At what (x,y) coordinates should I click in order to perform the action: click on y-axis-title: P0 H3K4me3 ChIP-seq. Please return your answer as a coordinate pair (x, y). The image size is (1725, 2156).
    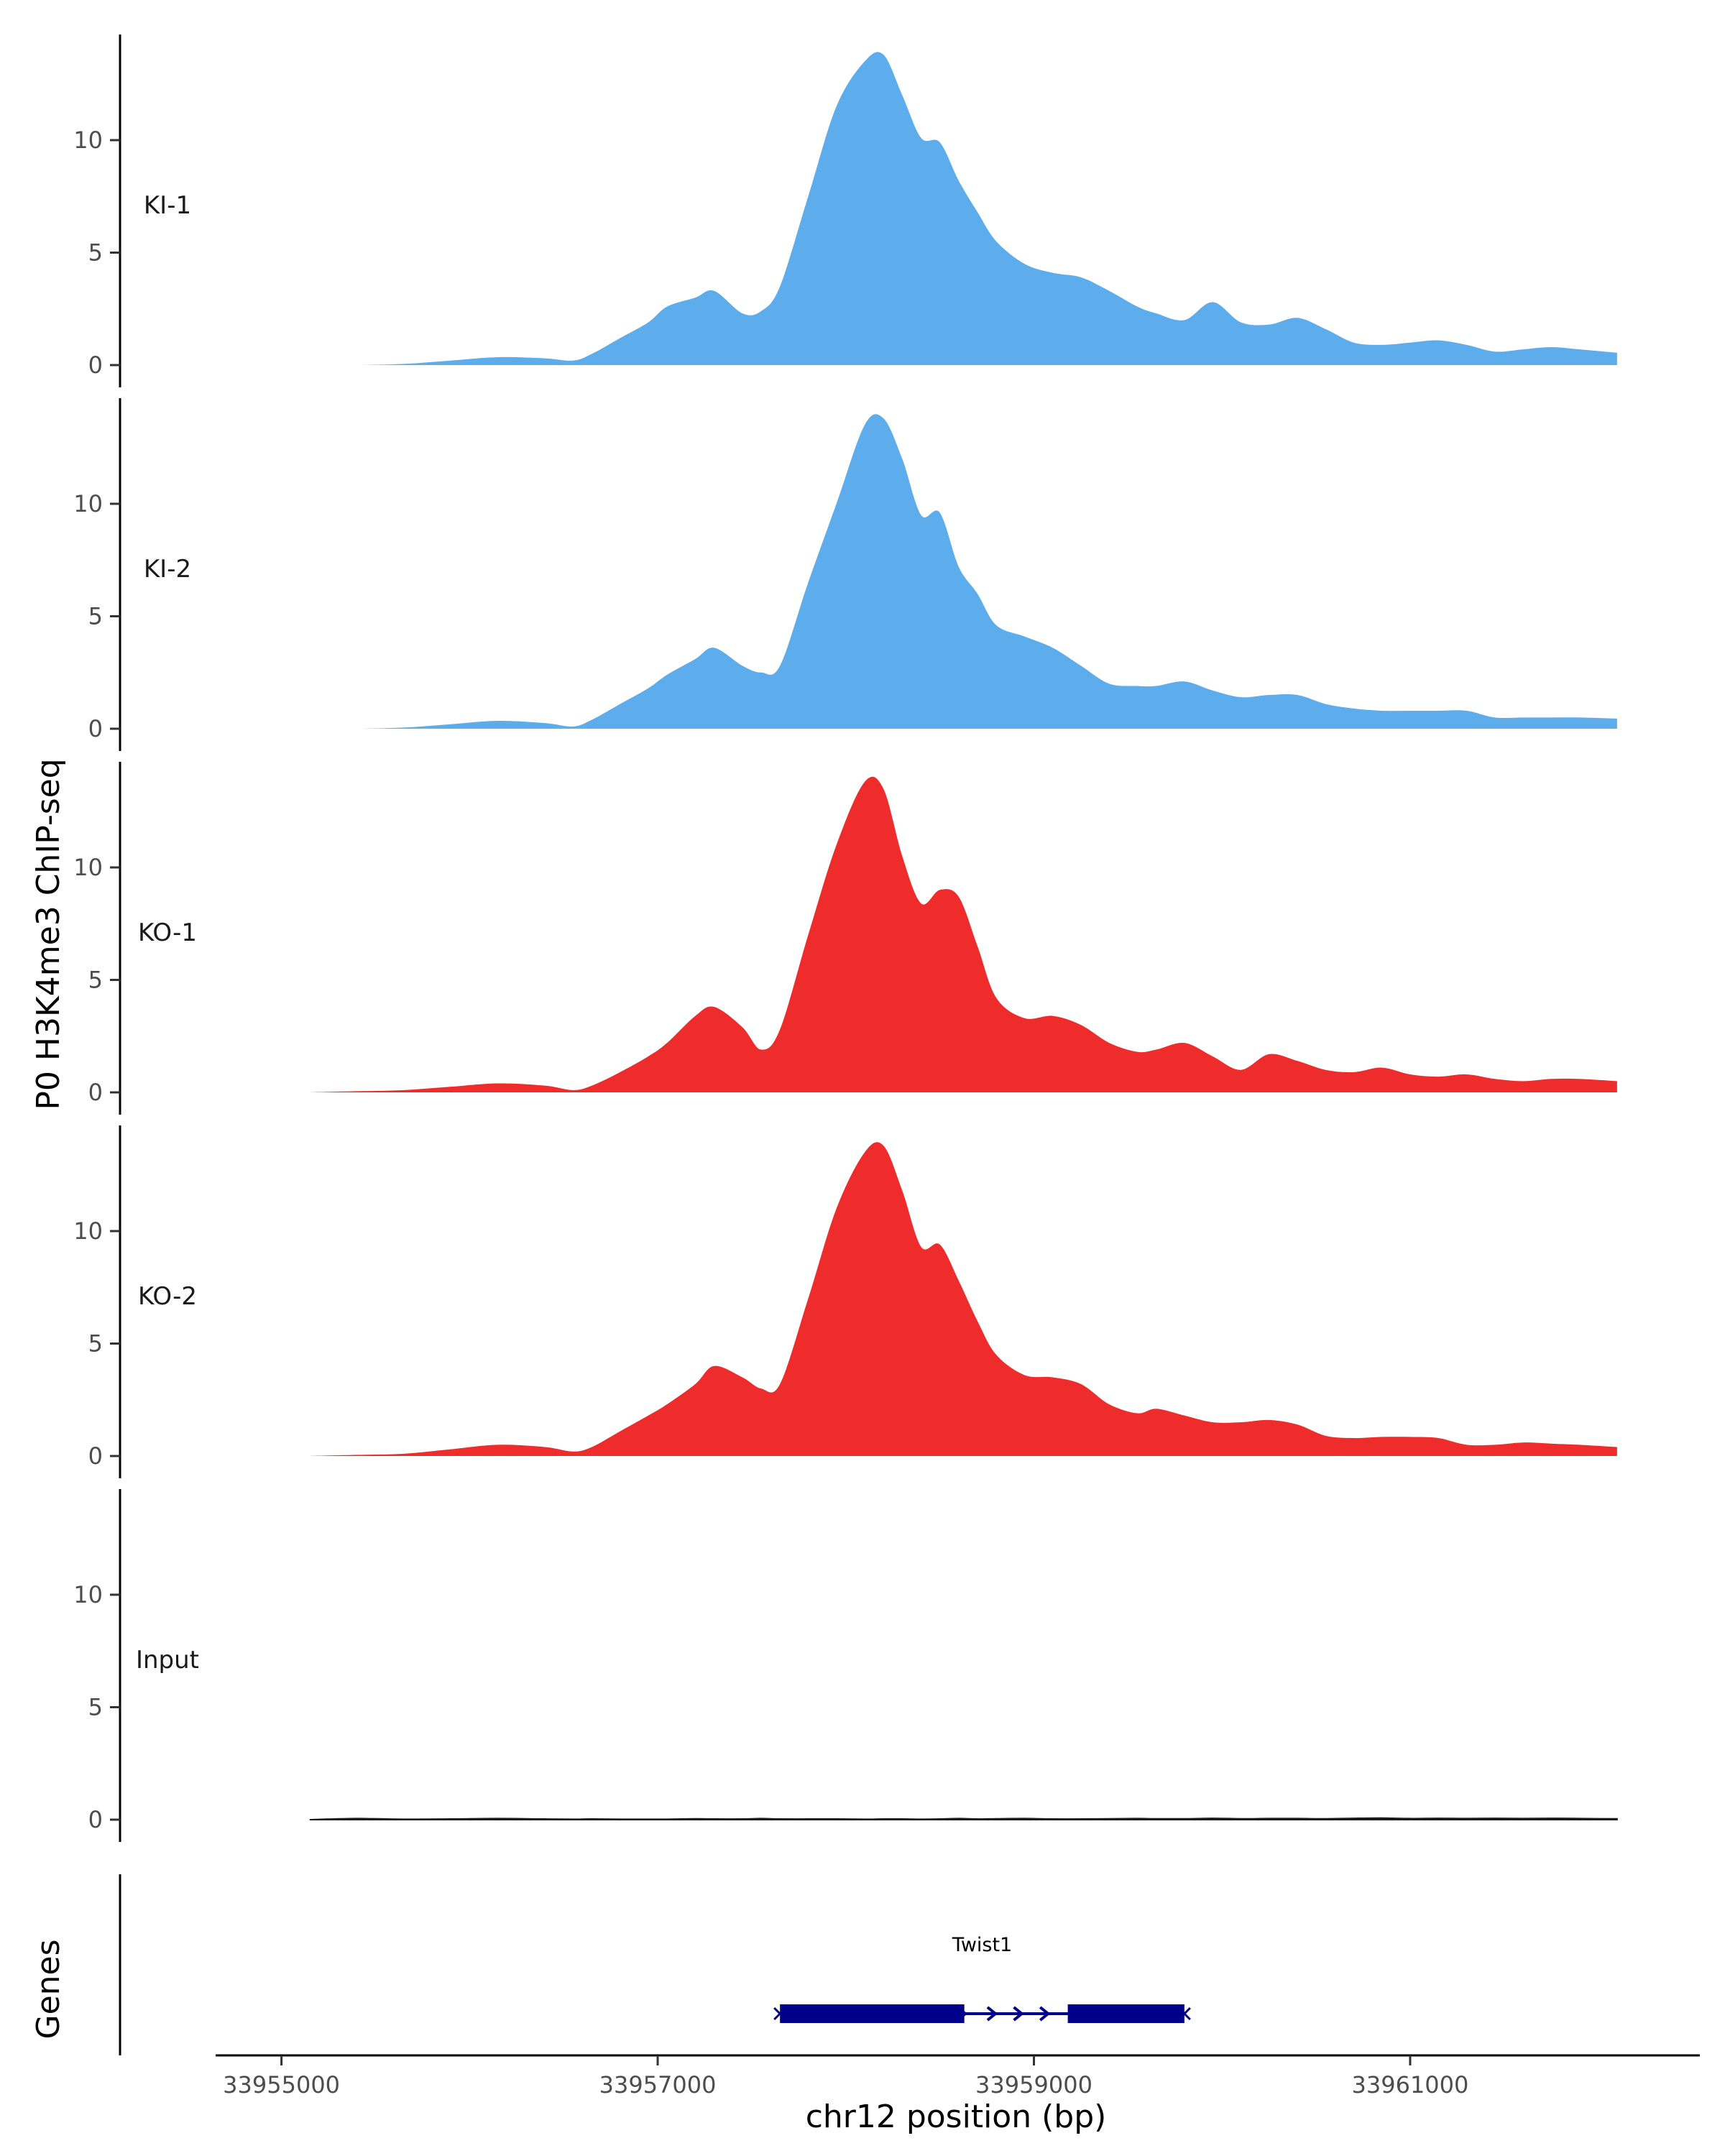
    Looking at the image, I should click on (48, 934).